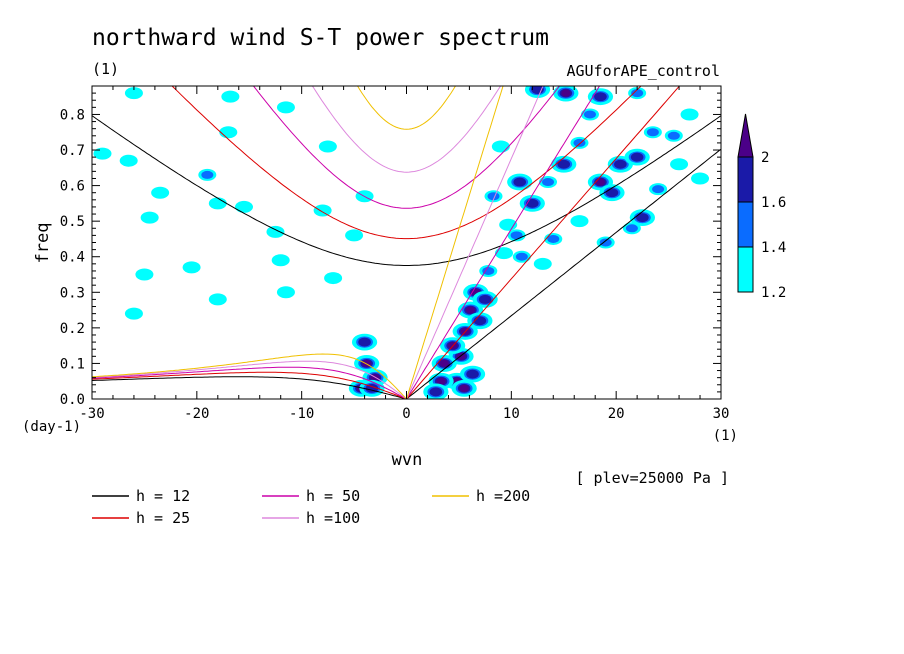 The height and width of the screenshot is (654, 904). What do you see at coordinates (301, 414) in the screenshot?
I see `x-tick-label: -10` at bounding box center [301, 414].